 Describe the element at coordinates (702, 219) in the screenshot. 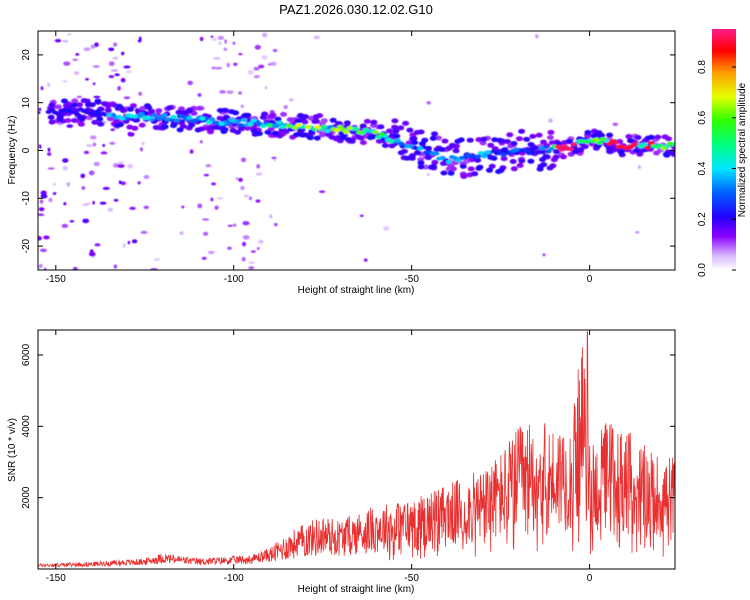

I see `colorbar-tick-label: 0.2` at that location.